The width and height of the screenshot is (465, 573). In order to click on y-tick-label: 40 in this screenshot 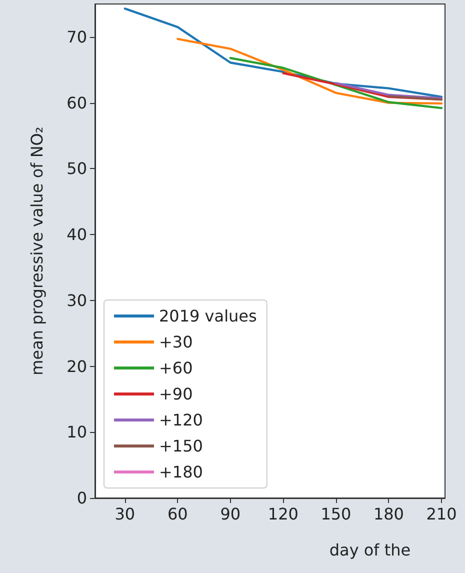, I will do `click(76, 234)`.